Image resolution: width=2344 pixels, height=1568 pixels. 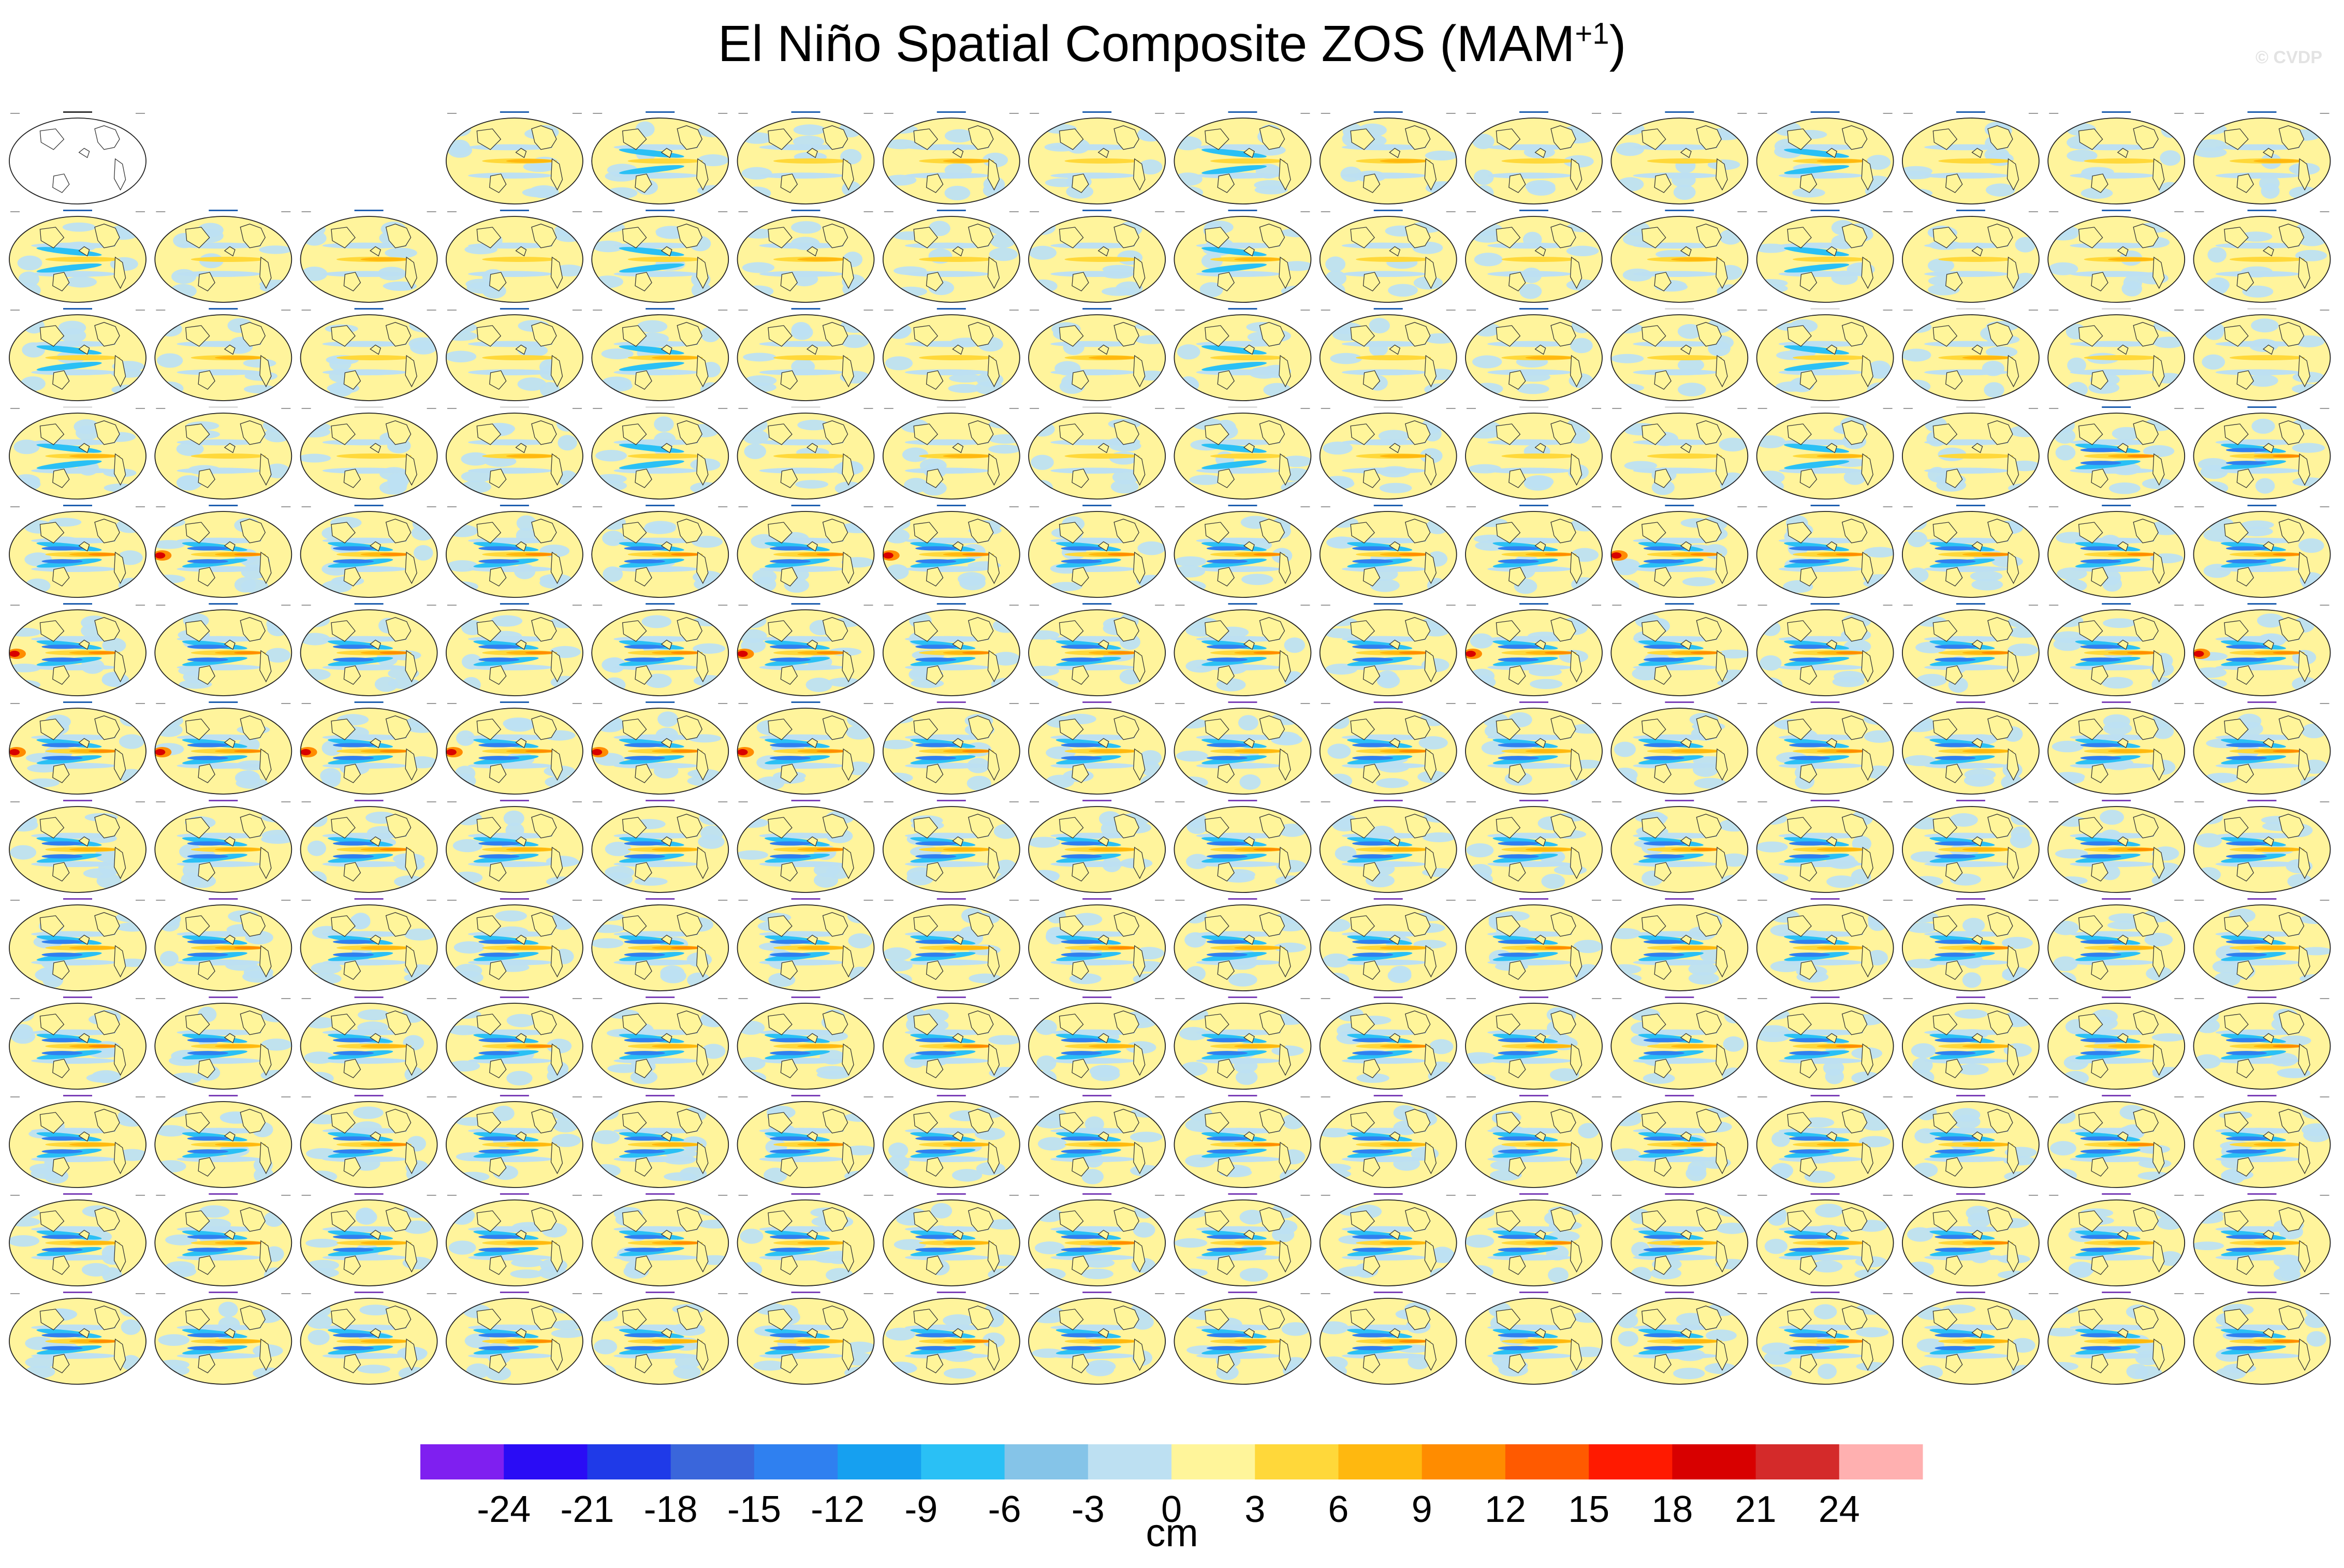 What do you see at coordinates (1146, 43) in the screenshot?
I see `title-text: El Niño Spatial Composite ZOS (MAM` at bounding box center [1146, 43].